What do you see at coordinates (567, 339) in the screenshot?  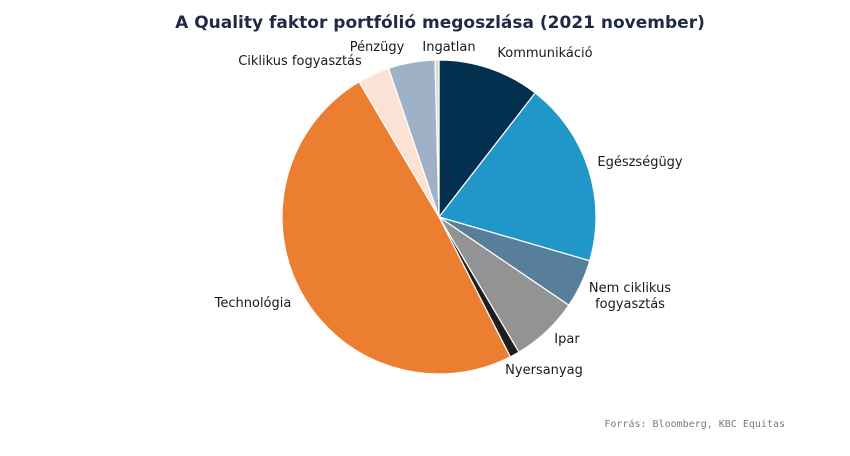 I see `slice-label-4: Ipar` at bounding box center [567, 339].